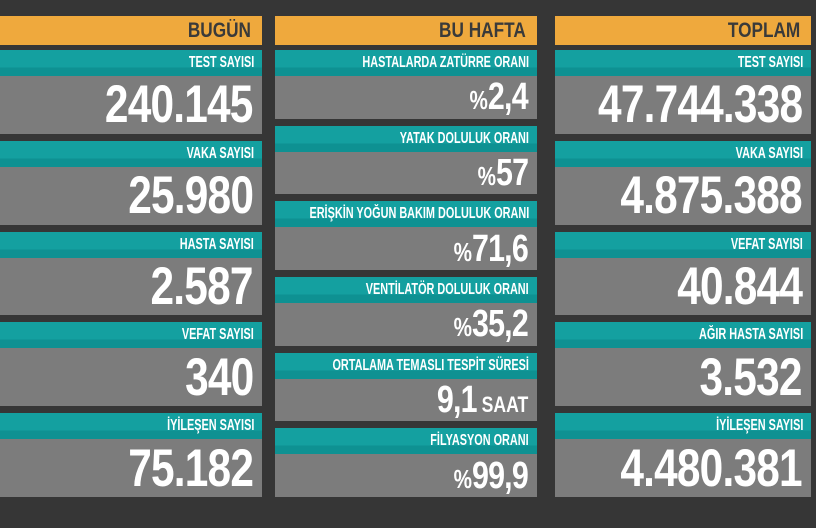 This screenshot has height=528, width=816. Describe the element at coordinates (406, 249) in the screenshot. I see `stat-value-area: %71,6` at that location.